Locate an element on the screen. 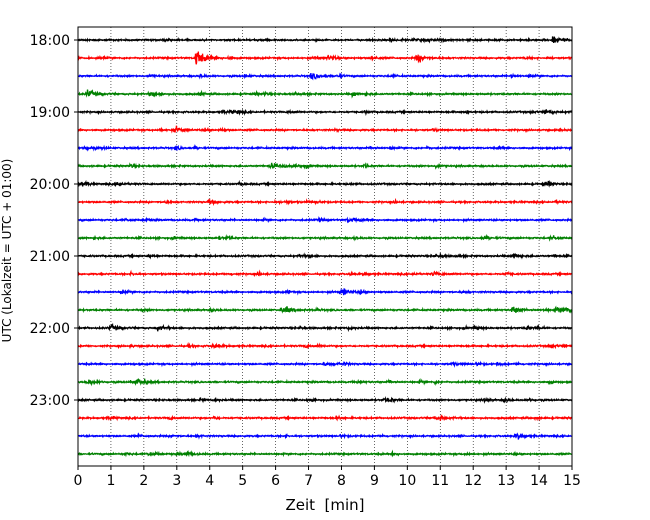 This screenshot has width=650, height=520. x-tick-label: 7 is located at coordinates (308, 481).